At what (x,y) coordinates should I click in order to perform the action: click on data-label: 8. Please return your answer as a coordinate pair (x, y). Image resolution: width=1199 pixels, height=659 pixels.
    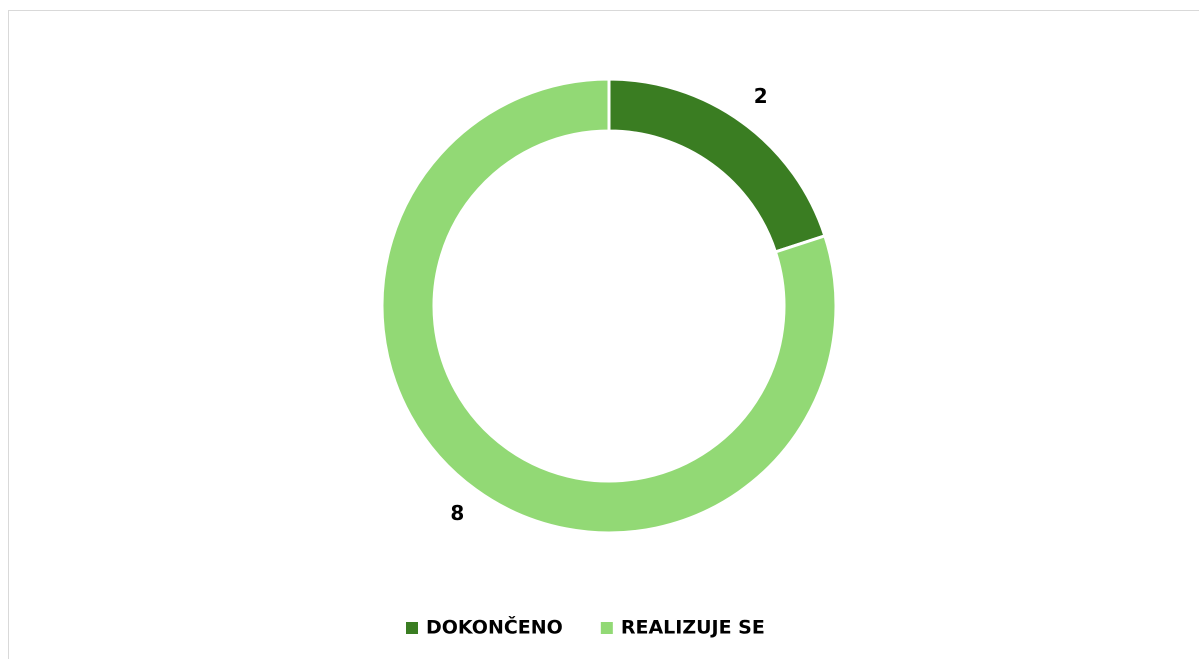
    Looking at the image, I should click on (457, 513).